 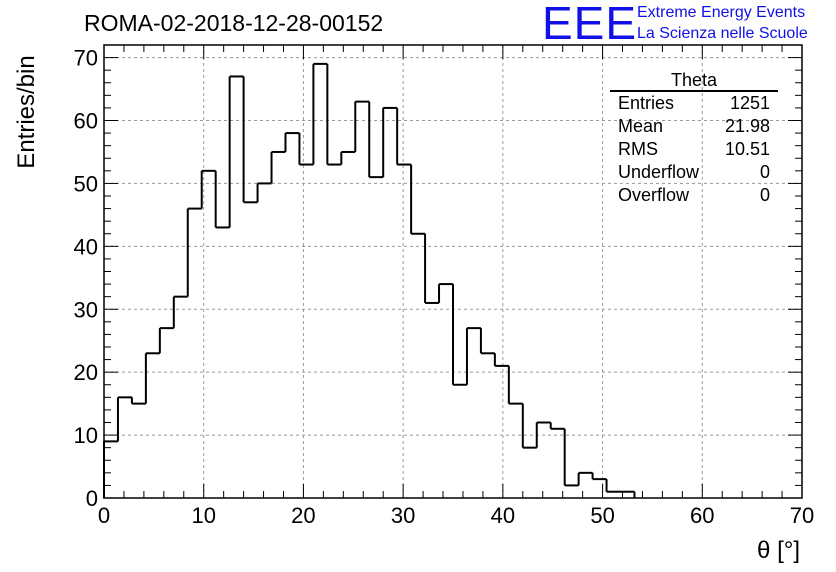 I want to click on x-tick-label: 60, so click(x=702, y=515).